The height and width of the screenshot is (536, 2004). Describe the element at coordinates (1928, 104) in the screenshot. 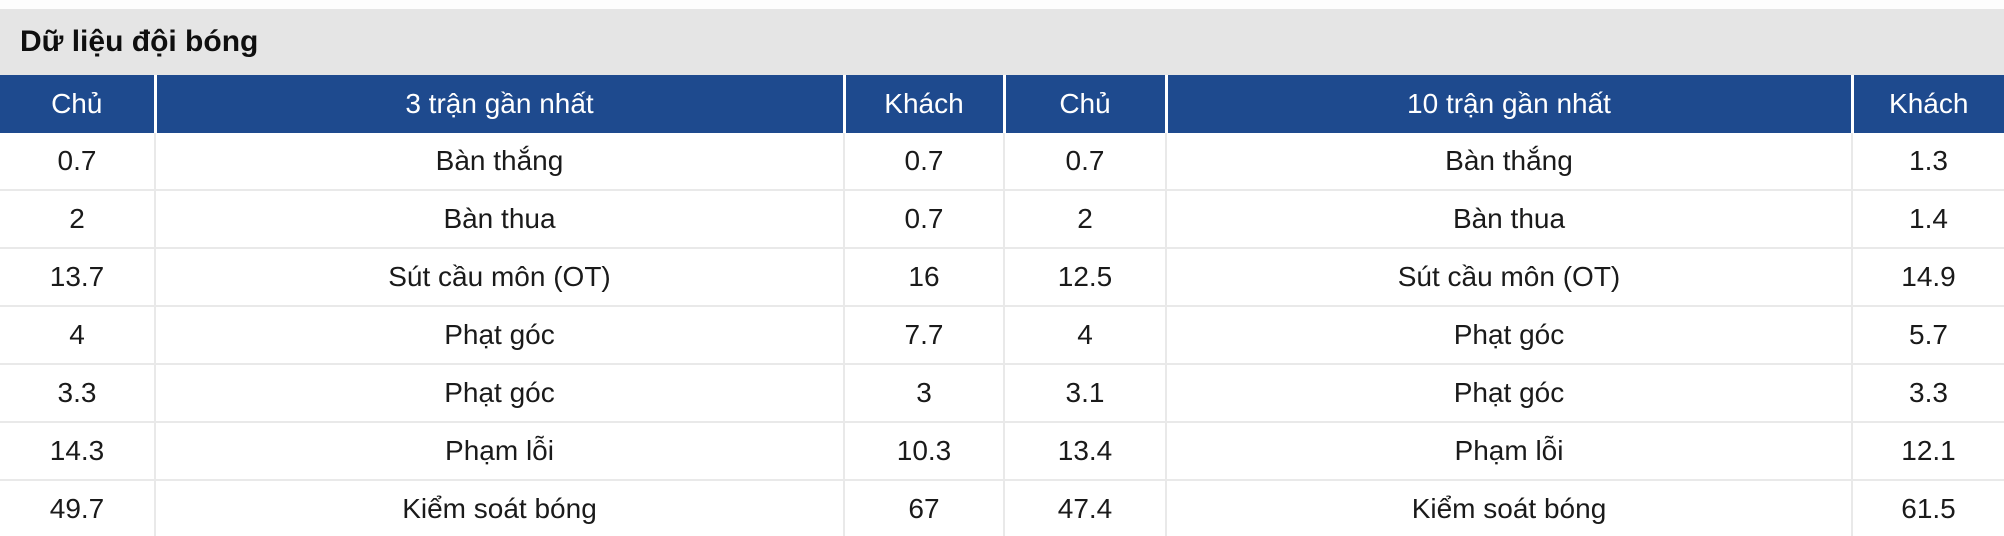

I see `col-header-away-last10: Khách` at that location.